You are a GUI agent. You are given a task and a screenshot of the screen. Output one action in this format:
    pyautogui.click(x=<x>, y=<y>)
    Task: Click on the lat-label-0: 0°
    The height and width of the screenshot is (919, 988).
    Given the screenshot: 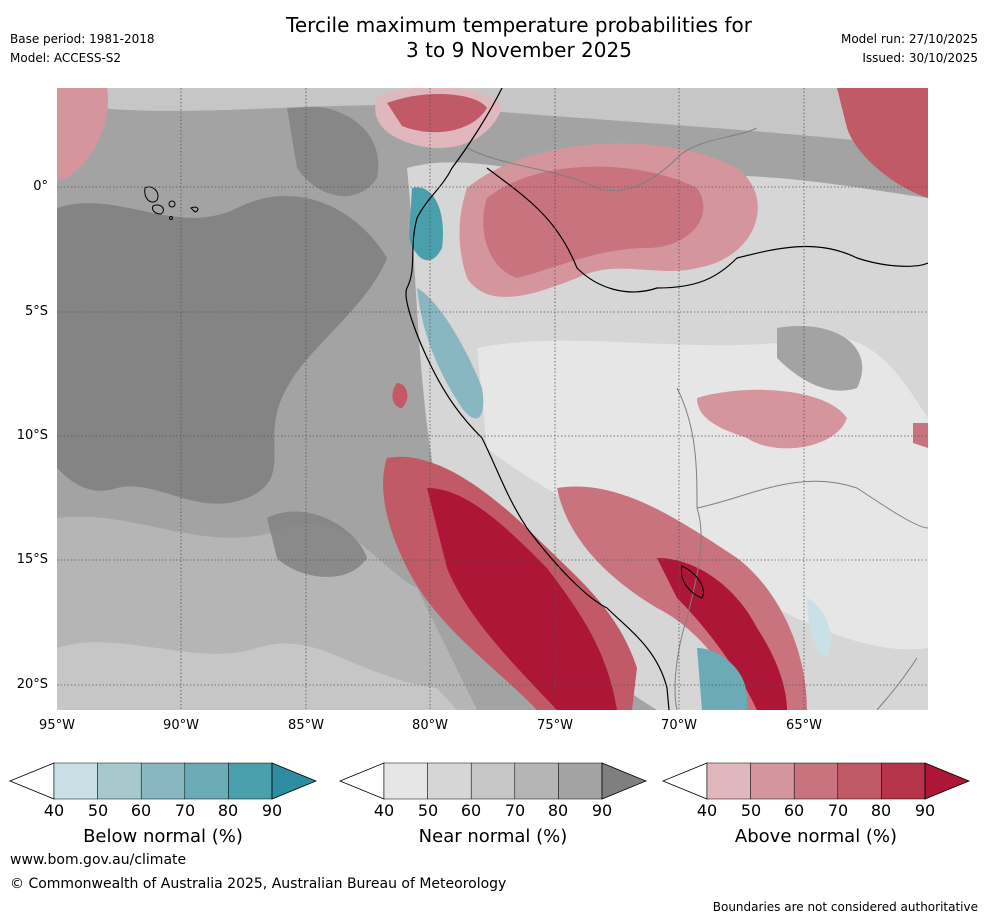 What is the action you would take?
    pyautogui.click(x=40, y=186)
    